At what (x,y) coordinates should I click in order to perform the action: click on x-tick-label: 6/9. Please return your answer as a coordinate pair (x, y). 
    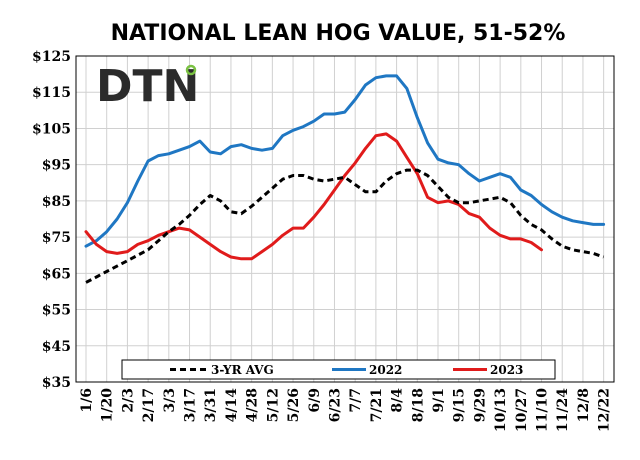
    Looking at the image, I should click on (315, 400).